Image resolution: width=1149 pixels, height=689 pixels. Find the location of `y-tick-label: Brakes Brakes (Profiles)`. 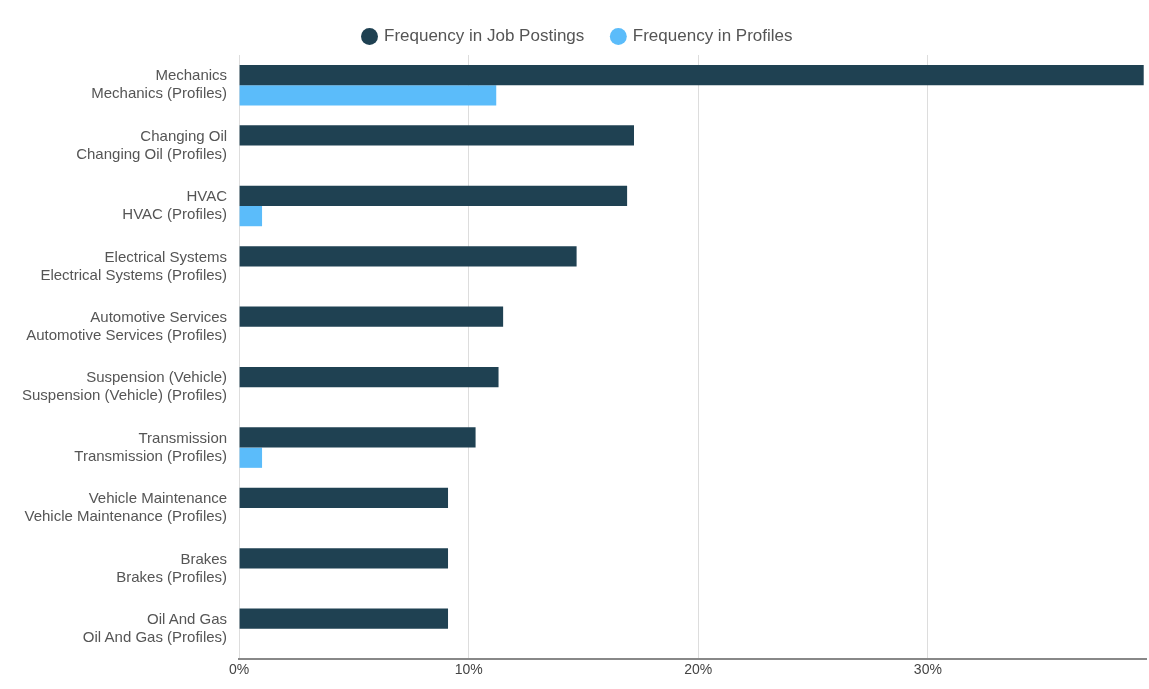

y-tick-label: Brakes Brakes (Profiles) is located at coordinates (172, 567).